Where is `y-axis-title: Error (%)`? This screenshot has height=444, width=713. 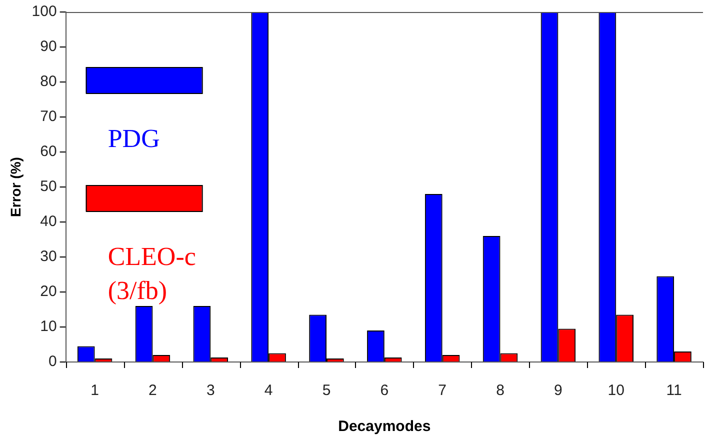
y-axis-title: Error (%) is located at coordinates (15, 187).